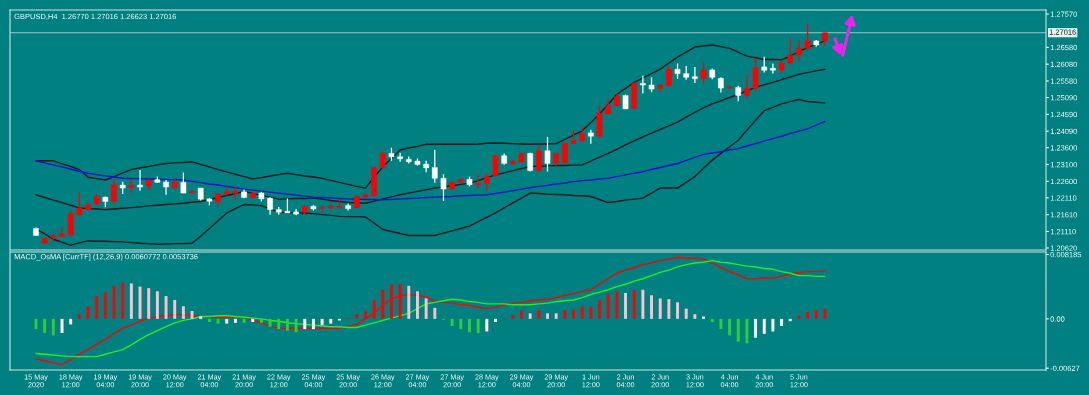 The height and width of the screenshot is (395, 1089). Describe the element at coordinates (430, 160) in the screenshot. I see `line-series` at that location.